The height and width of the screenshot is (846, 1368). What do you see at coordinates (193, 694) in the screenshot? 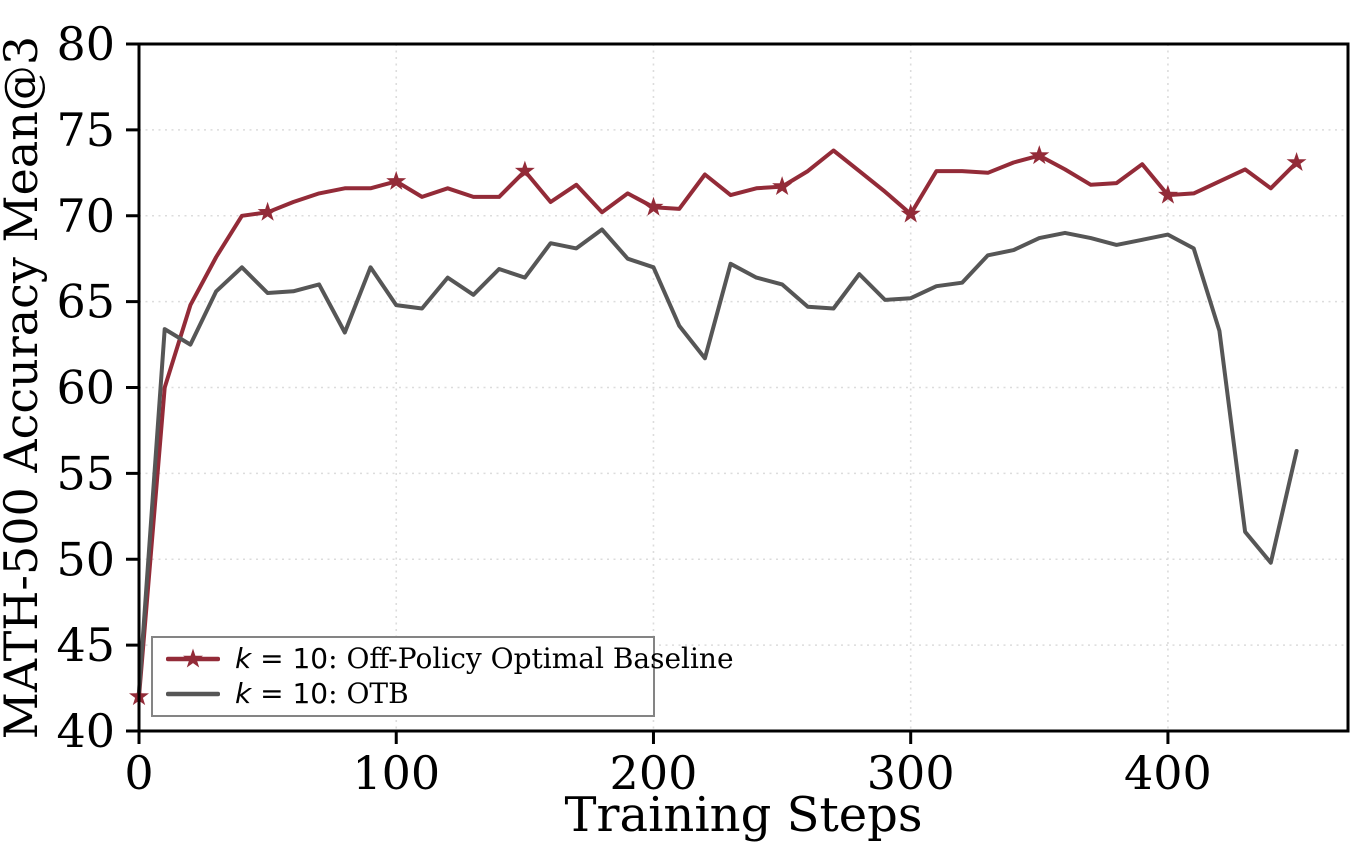
I see `legend-line-sample-gray` at bounding box center [193, 694].